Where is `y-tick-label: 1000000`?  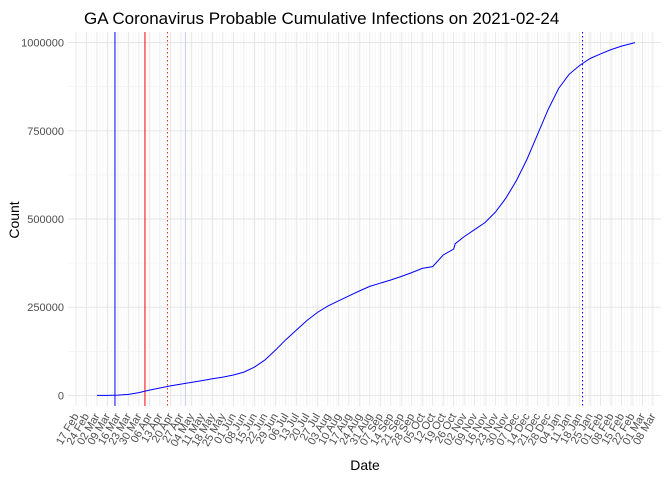
y-tick-label: 1000000 is located at coordinates (42, 44).